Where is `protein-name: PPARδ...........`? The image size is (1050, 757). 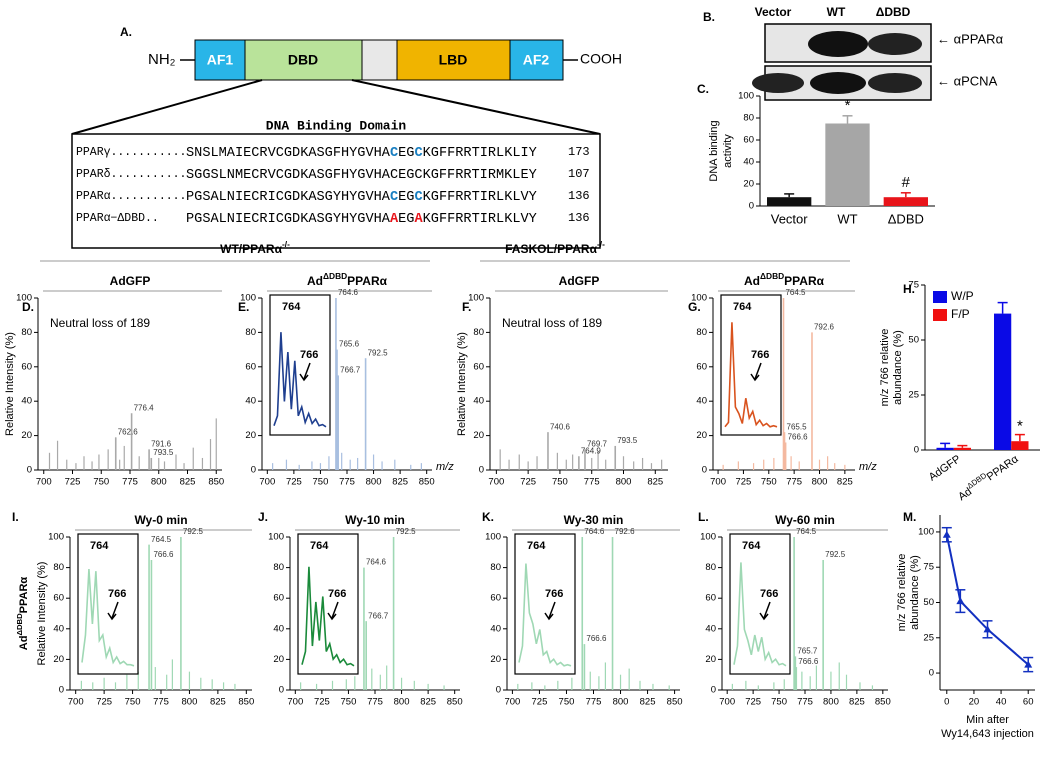 protein-name: PPARδ........... is located at coordinates (131, 174).